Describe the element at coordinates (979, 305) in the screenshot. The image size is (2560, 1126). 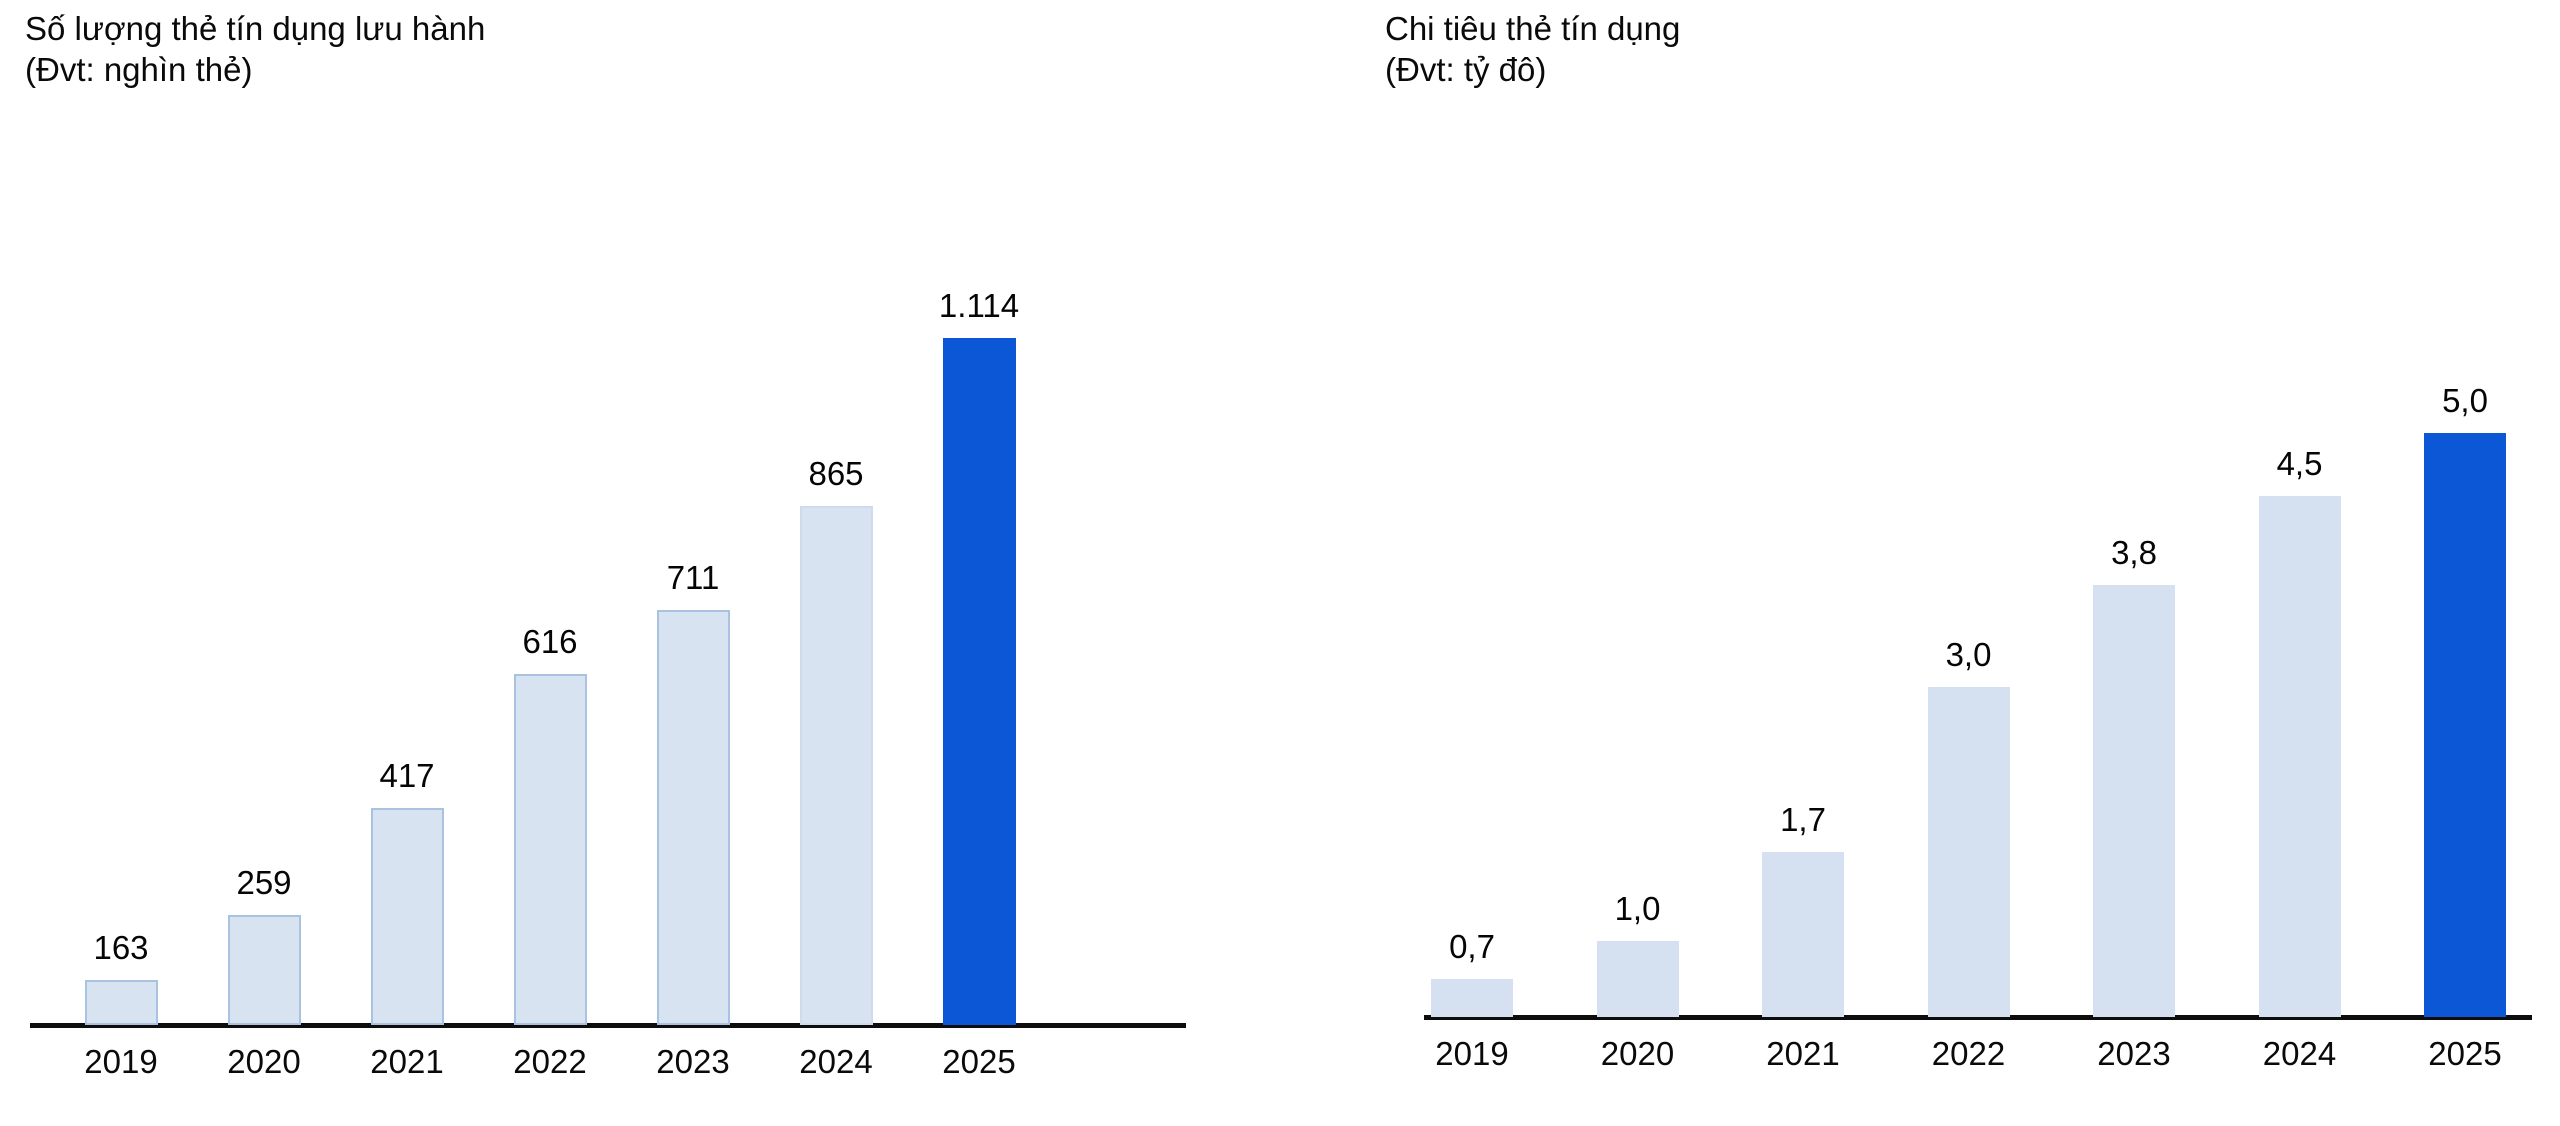
I see `bar-value-label-2025: 1.114` at that location.